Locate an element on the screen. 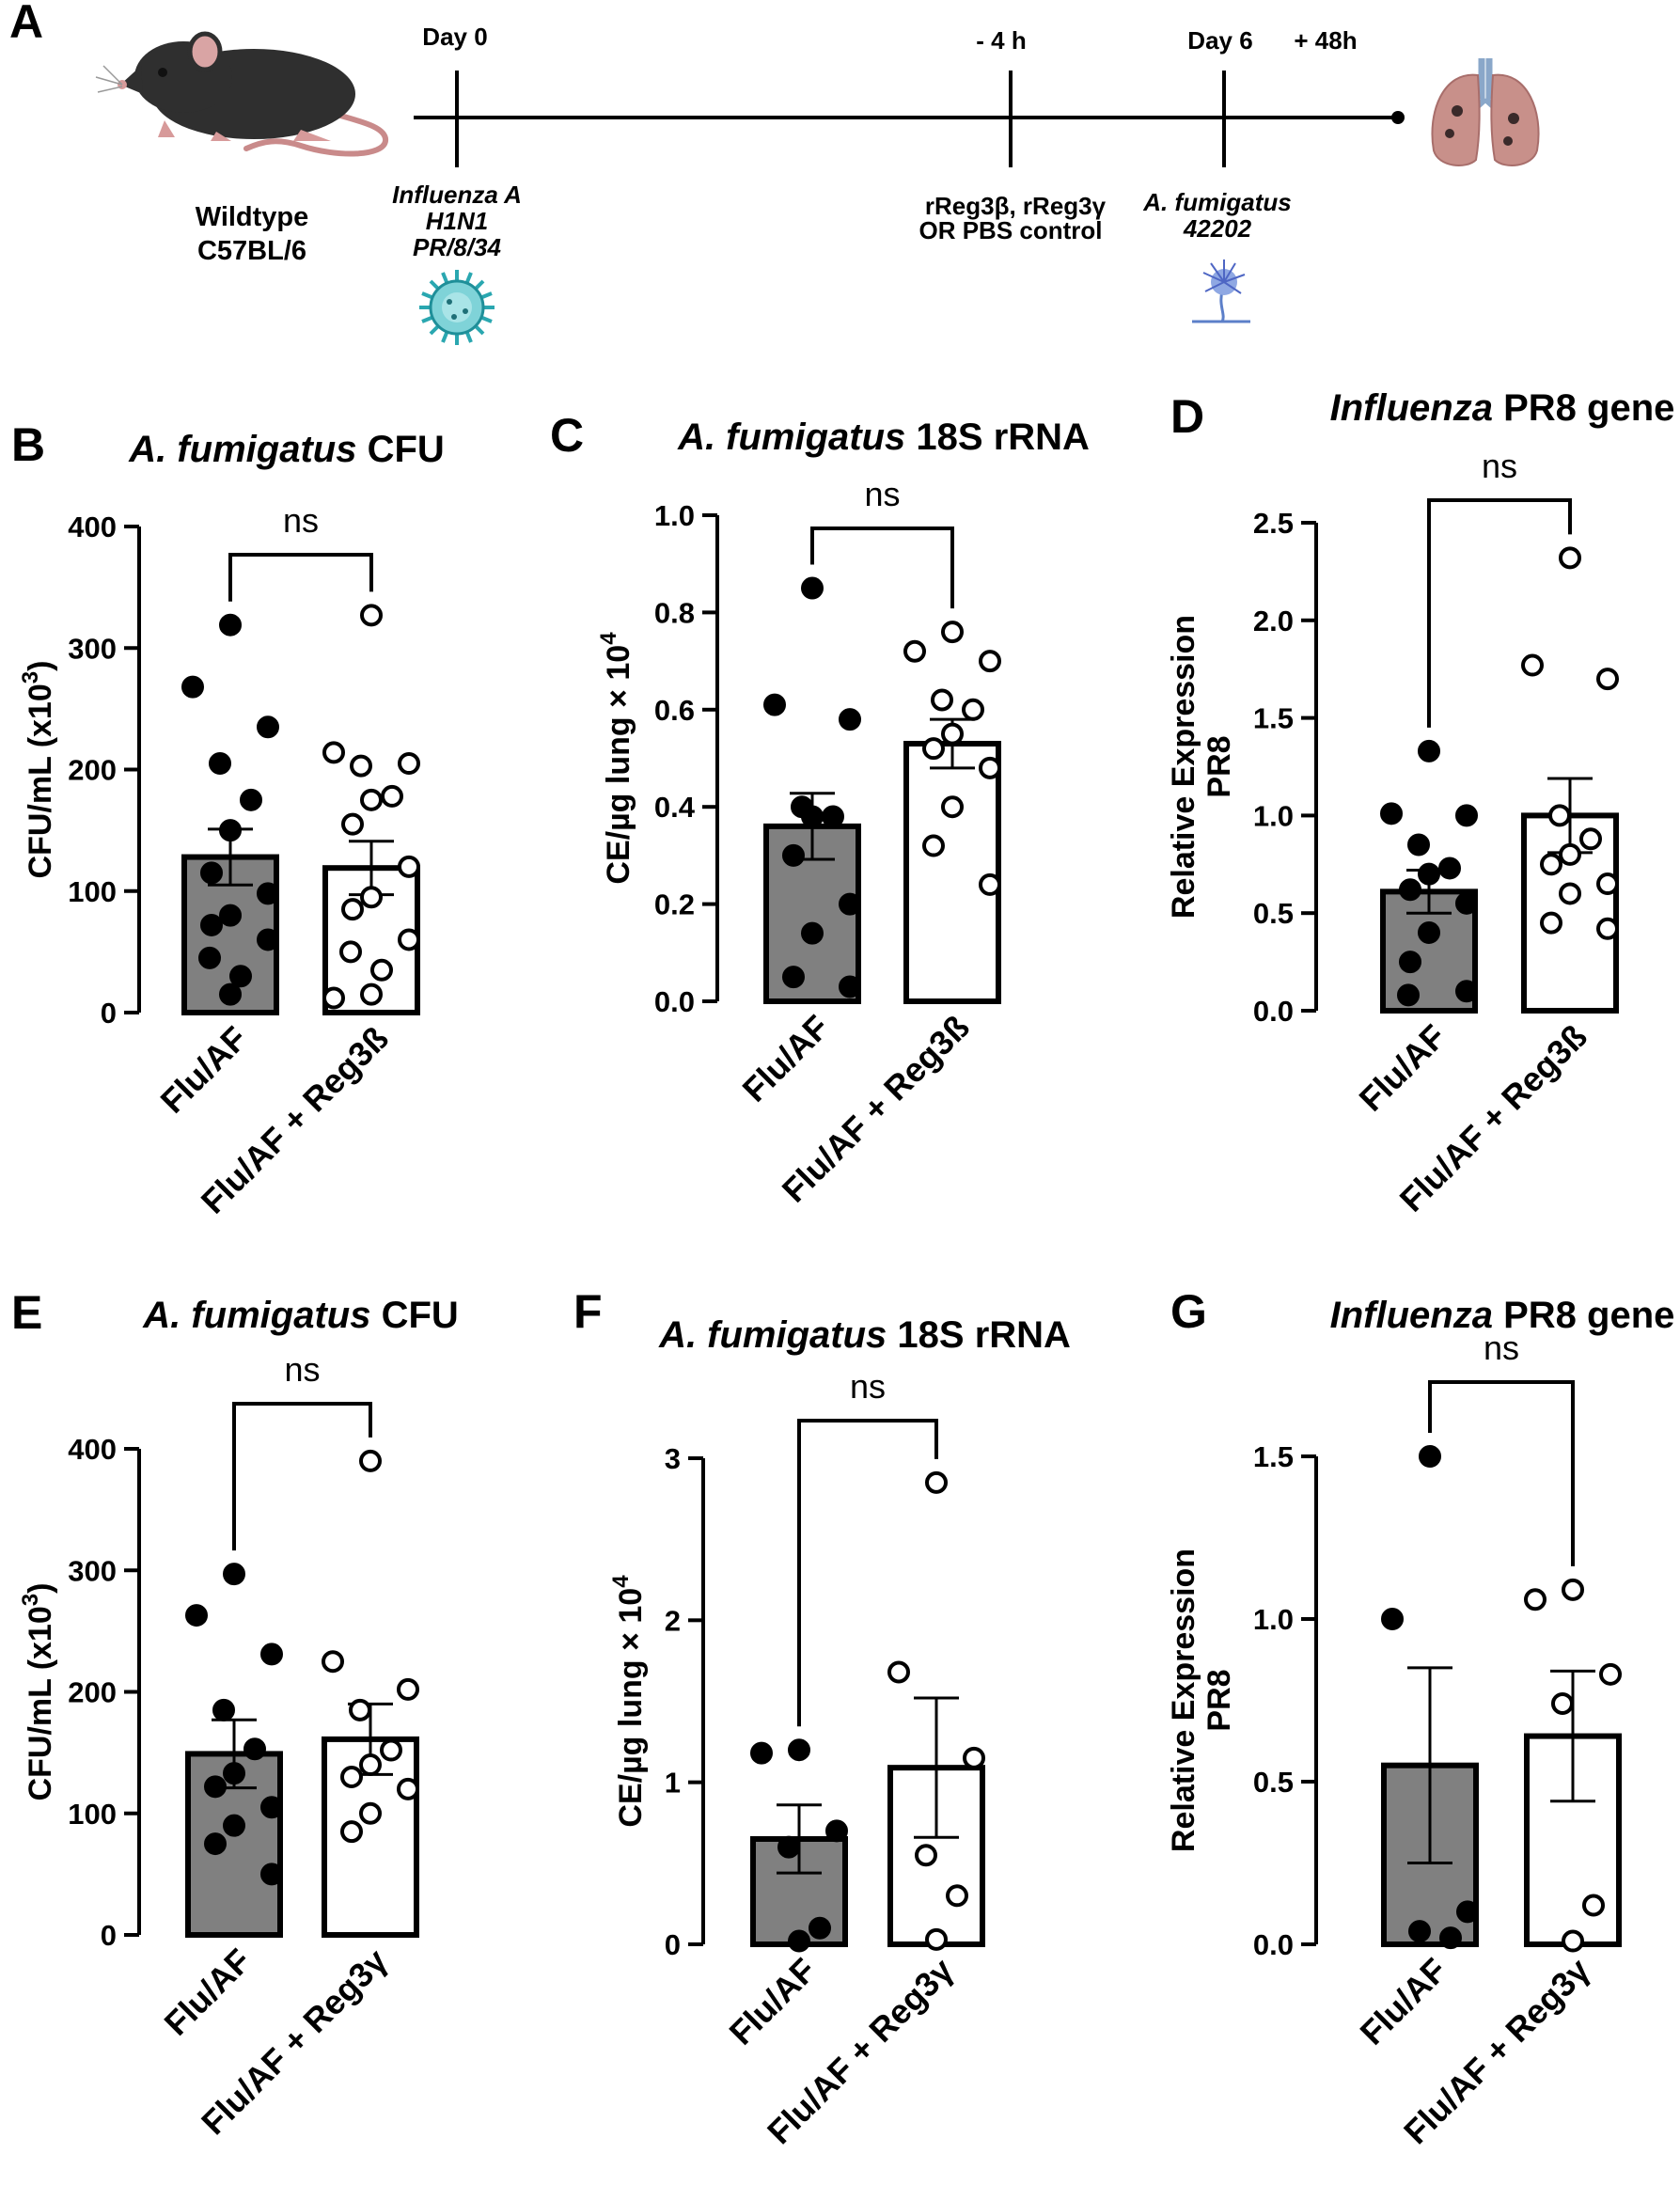 The width and height of the screenshot is (1680, 2185). y-tick-label-c-1: 0.2 is located at coordinates (674, 905).